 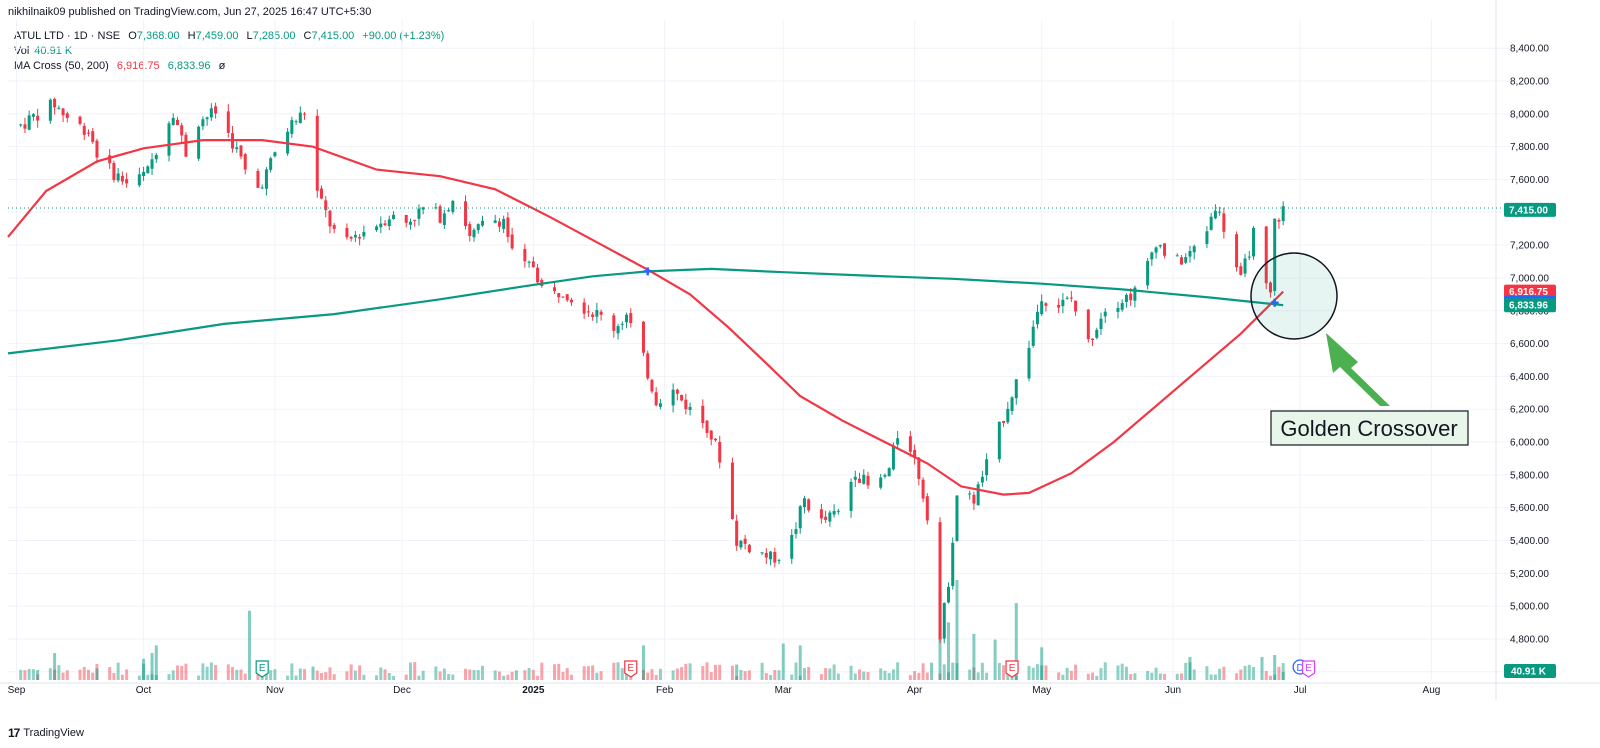 I want to click on y-tick-label: 8,200.00, so click(x=1529, y=82).